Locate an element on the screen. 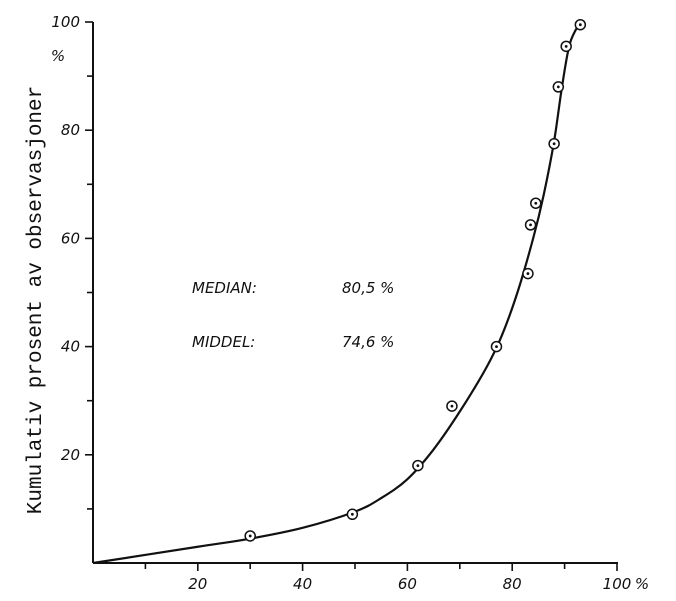  x-tick-label: 60 is located at coordinates (407, 584).